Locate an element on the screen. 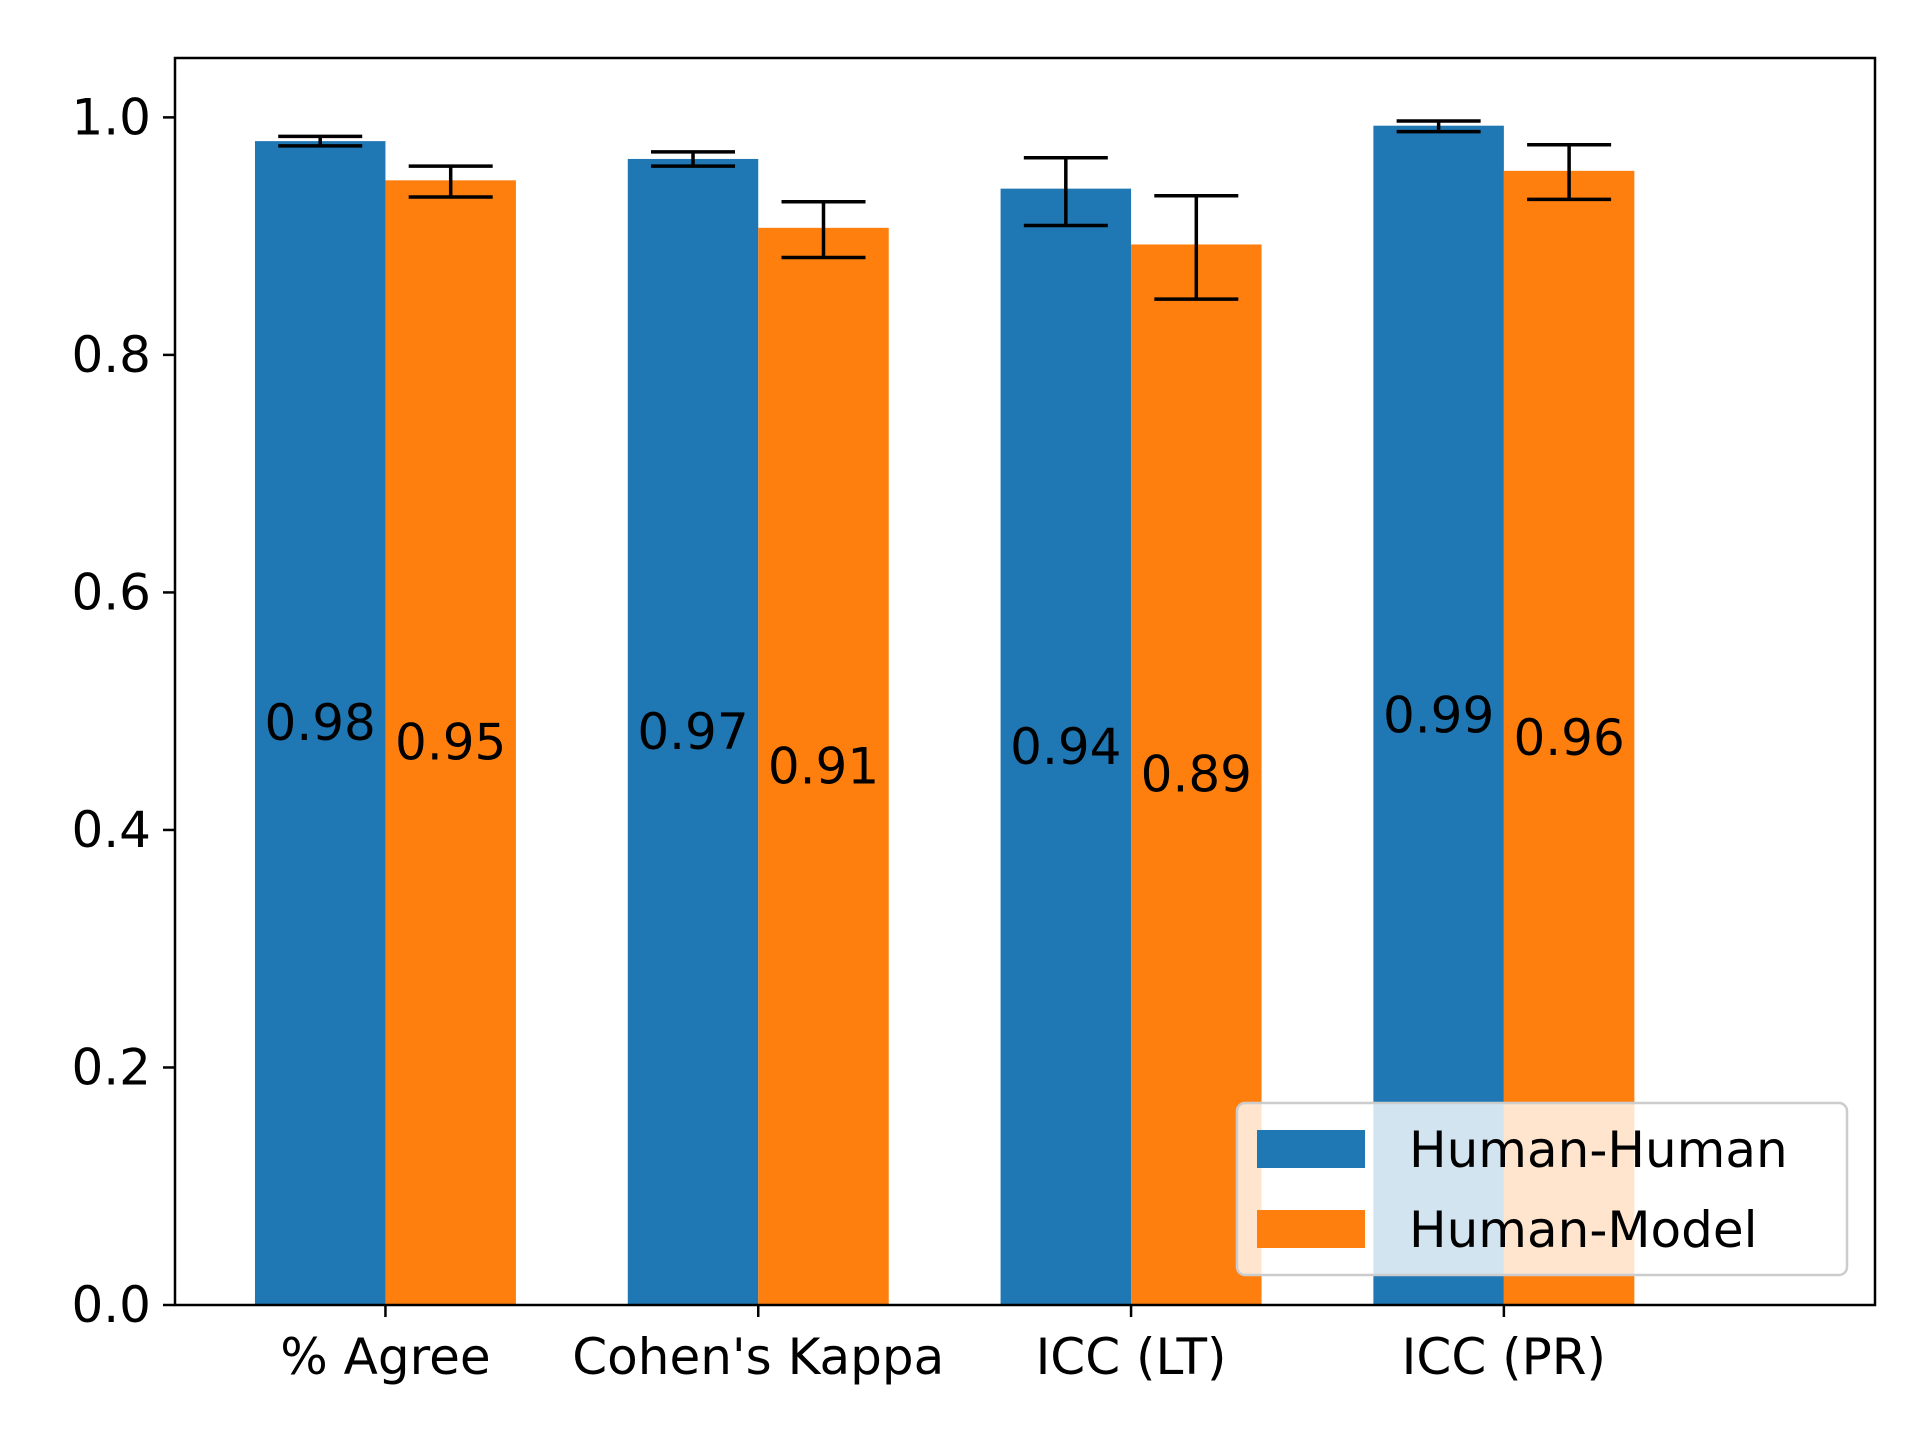 Image resolution: width=1920 pixels, height=1440 pixels. y-tick-label: 0.6 is located at coordinates (111, 592).